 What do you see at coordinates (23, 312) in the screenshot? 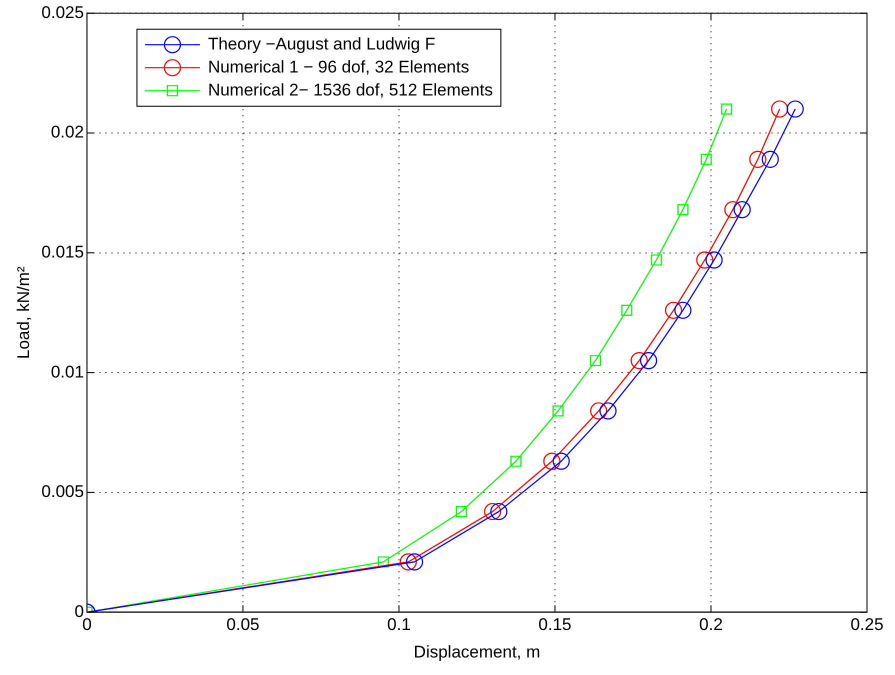
I see `y-axis-title: Load, kN/m²` at bounding box center [23, 312].